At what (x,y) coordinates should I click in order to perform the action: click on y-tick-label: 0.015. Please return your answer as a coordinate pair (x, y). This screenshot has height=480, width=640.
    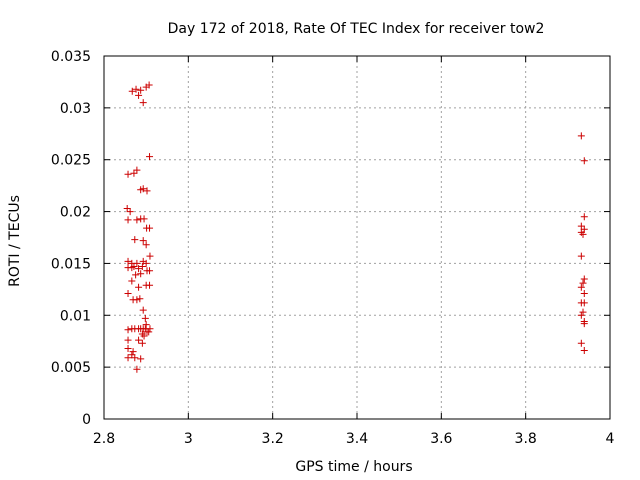
    Looking at the image, I should click on (71, 264).